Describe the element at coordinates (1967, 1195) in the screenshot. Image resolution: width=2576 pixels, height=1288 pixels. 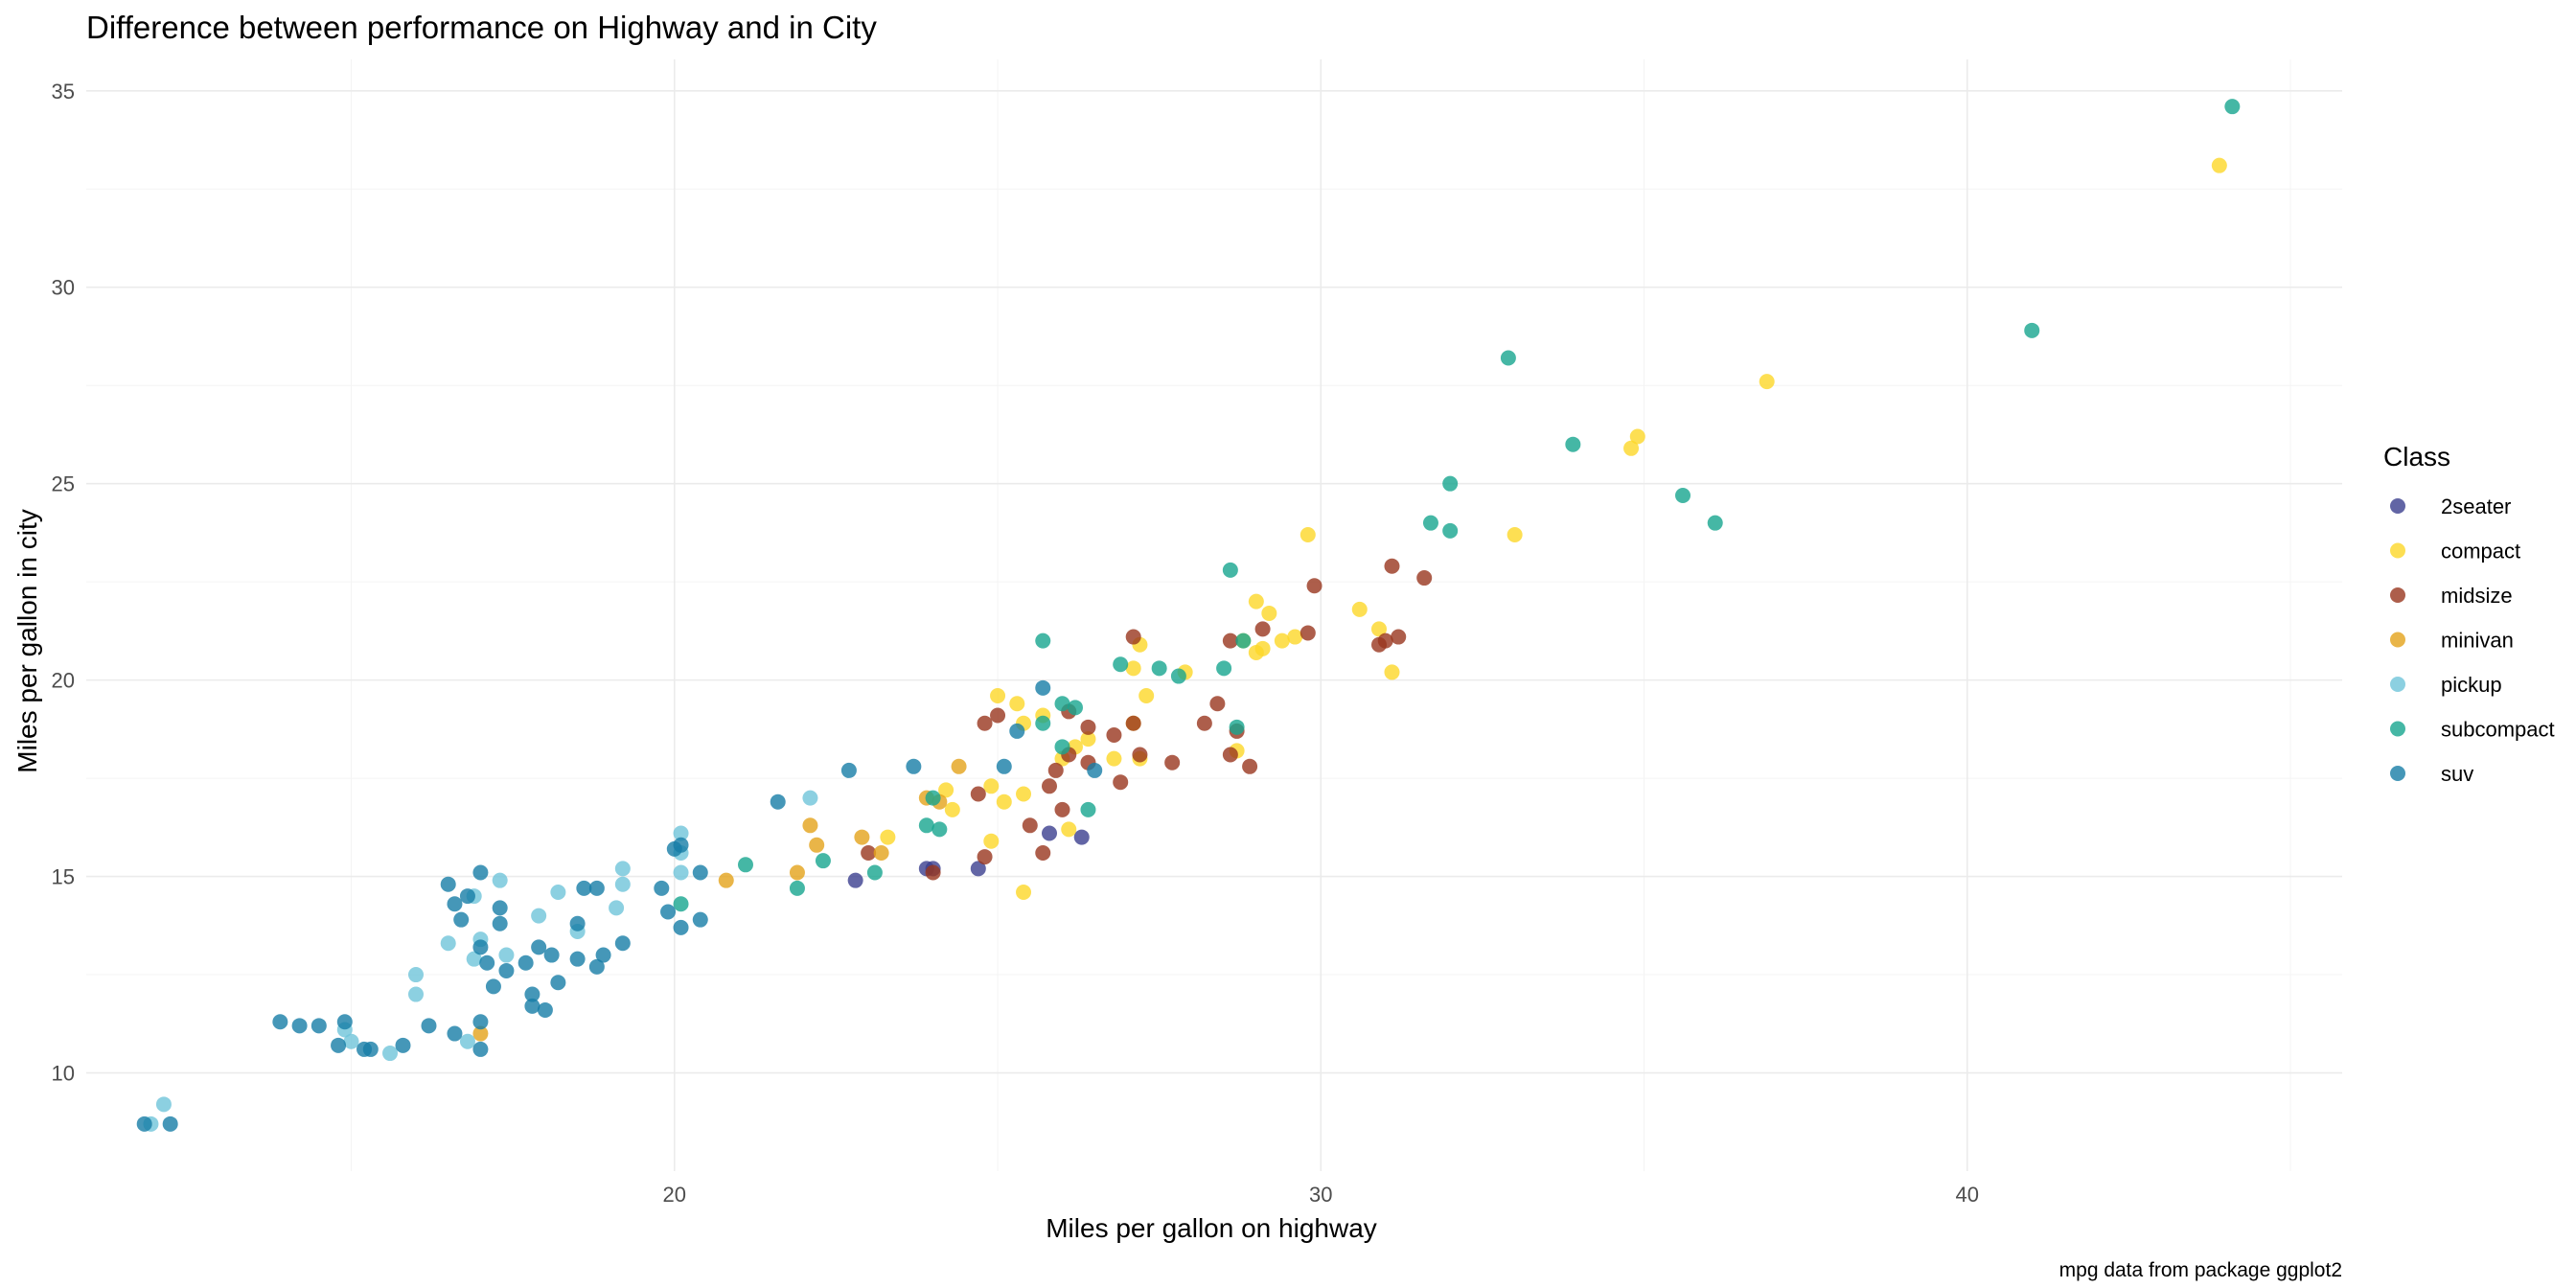
I see `x-tick-label: 40` at that location.